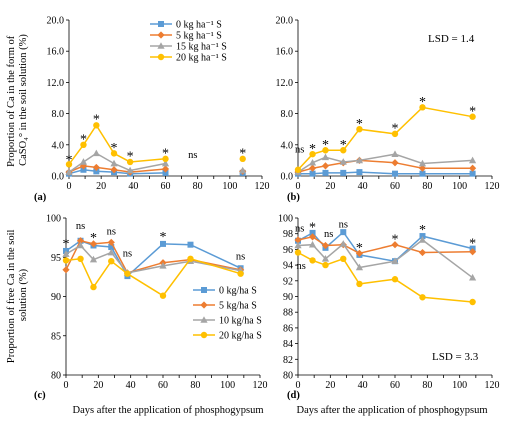  What do you see at coordinates (288, 344) in the screenshot?
I see `y-tick-label: 84` at bounding box center [288, 344].